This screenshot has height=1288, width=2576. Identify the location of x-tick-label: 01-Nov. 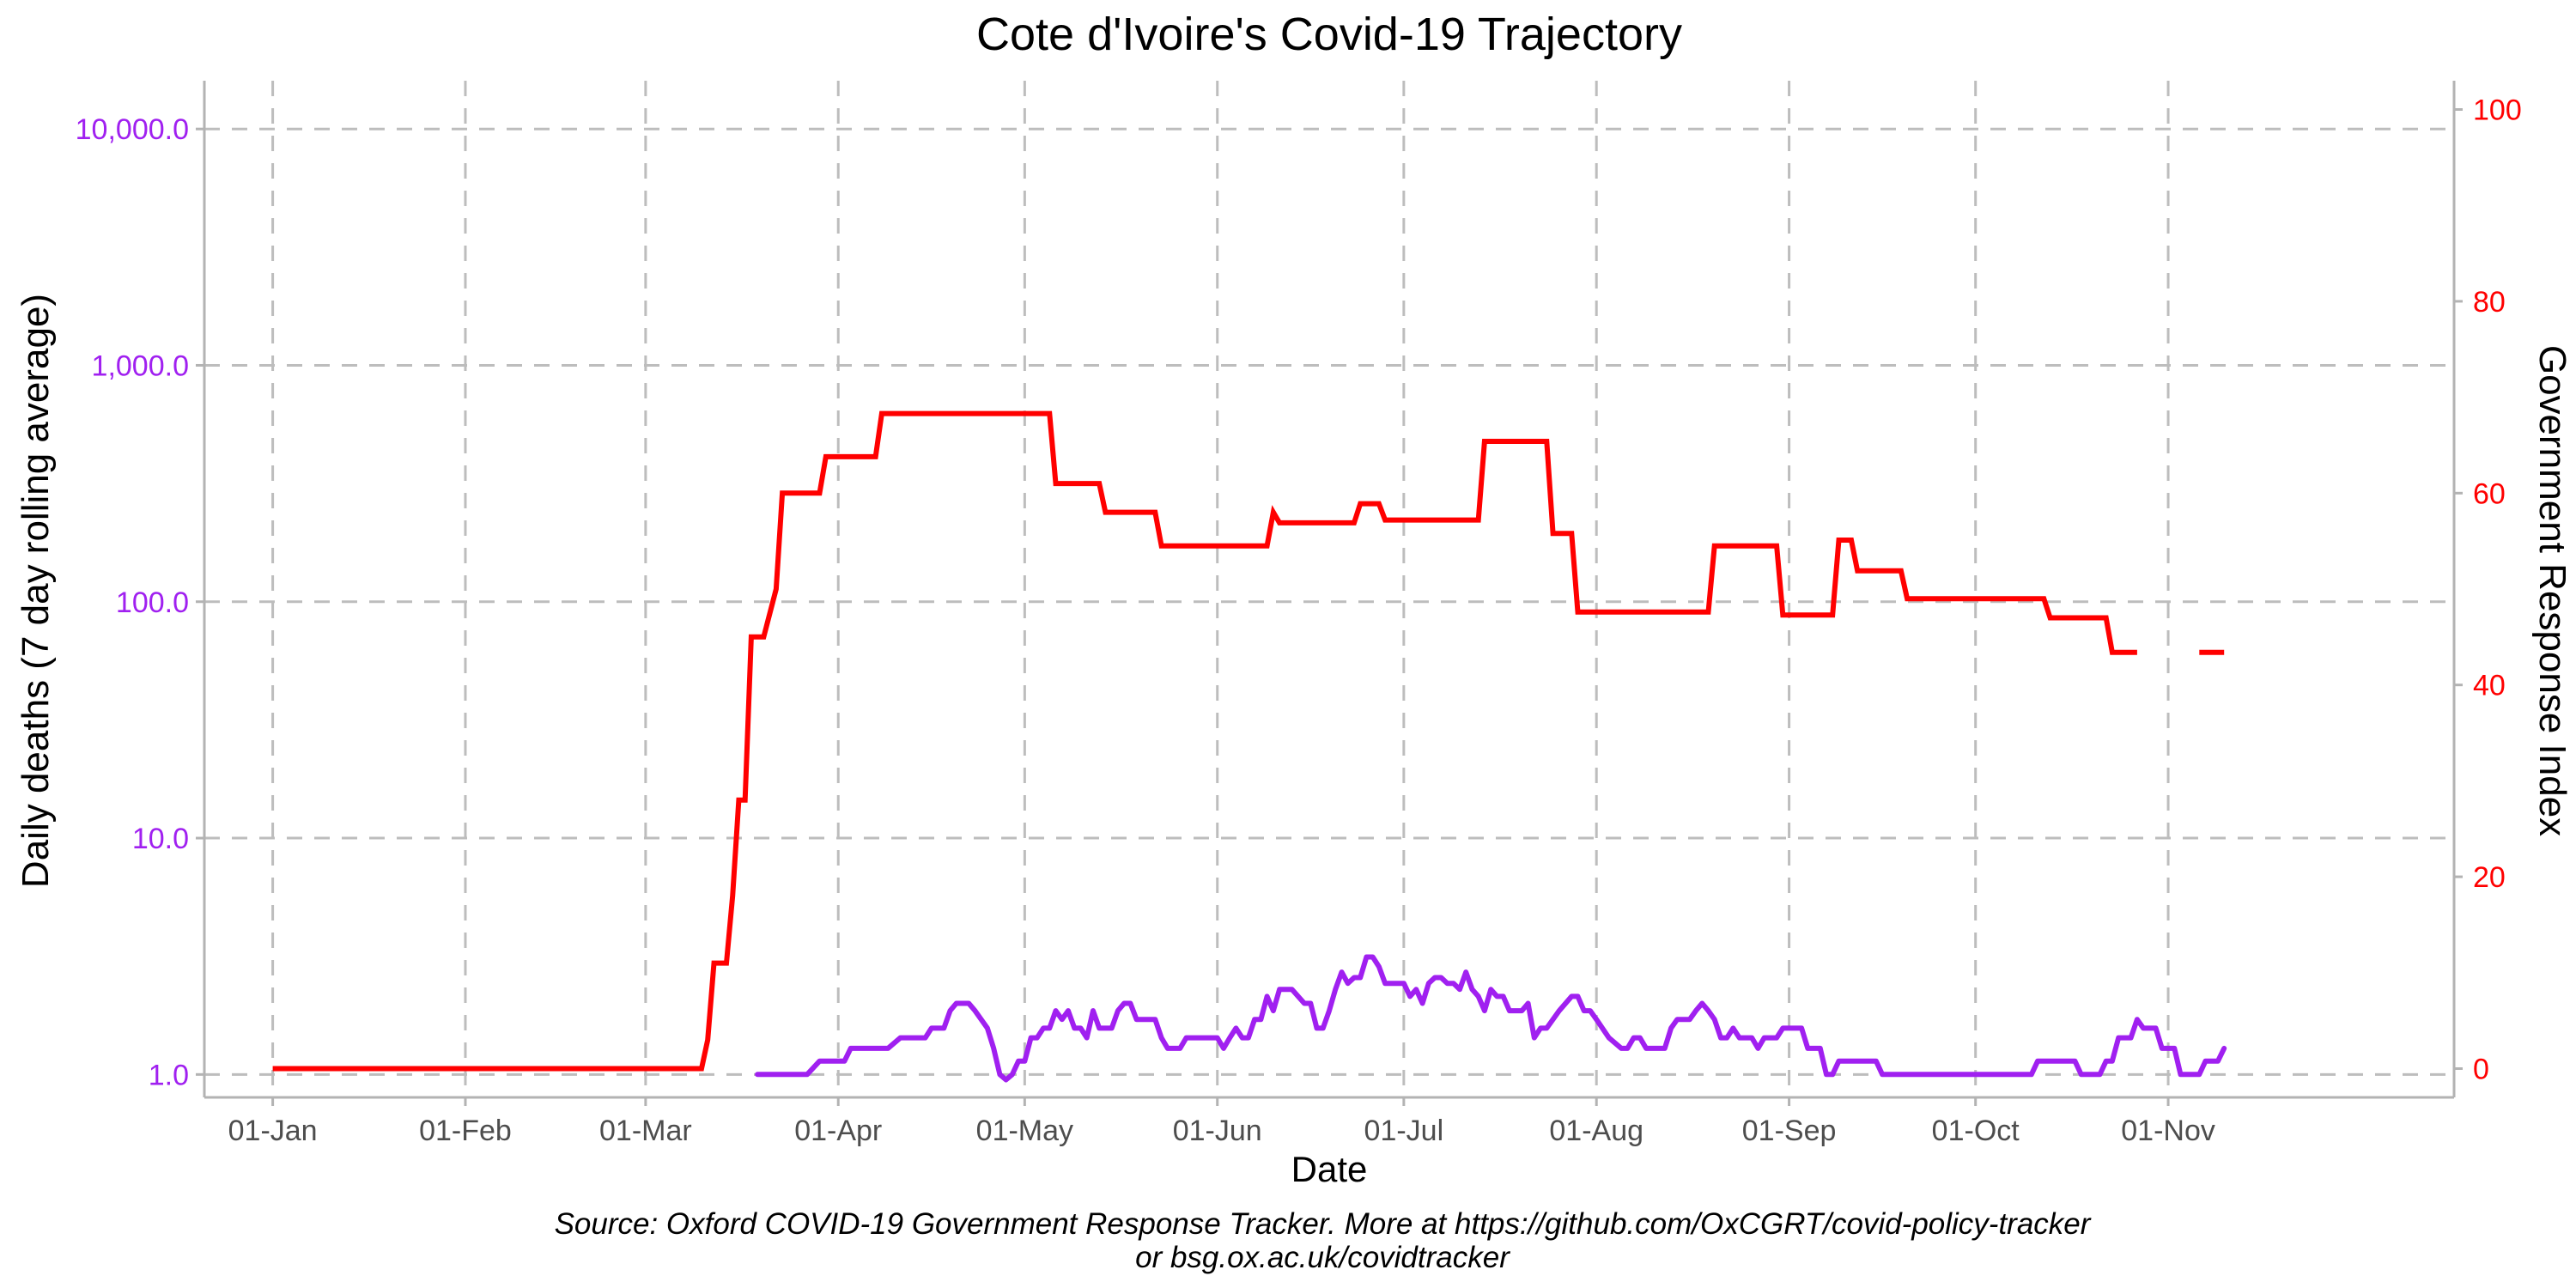
(2168, 1131).